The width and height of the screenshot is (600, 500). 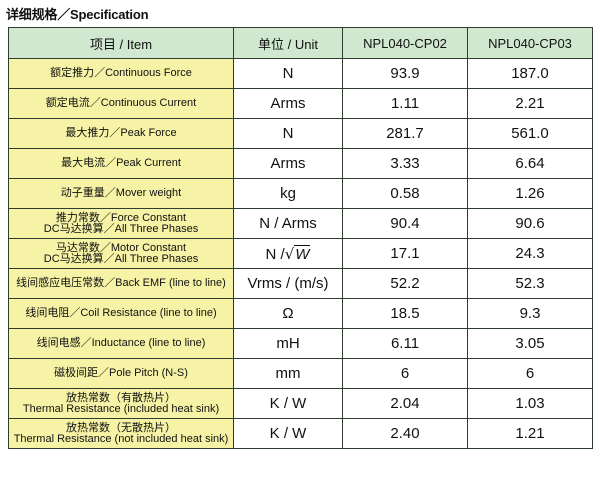 I want to click on row-value-1: 0.58, so click(x=405, y=193).